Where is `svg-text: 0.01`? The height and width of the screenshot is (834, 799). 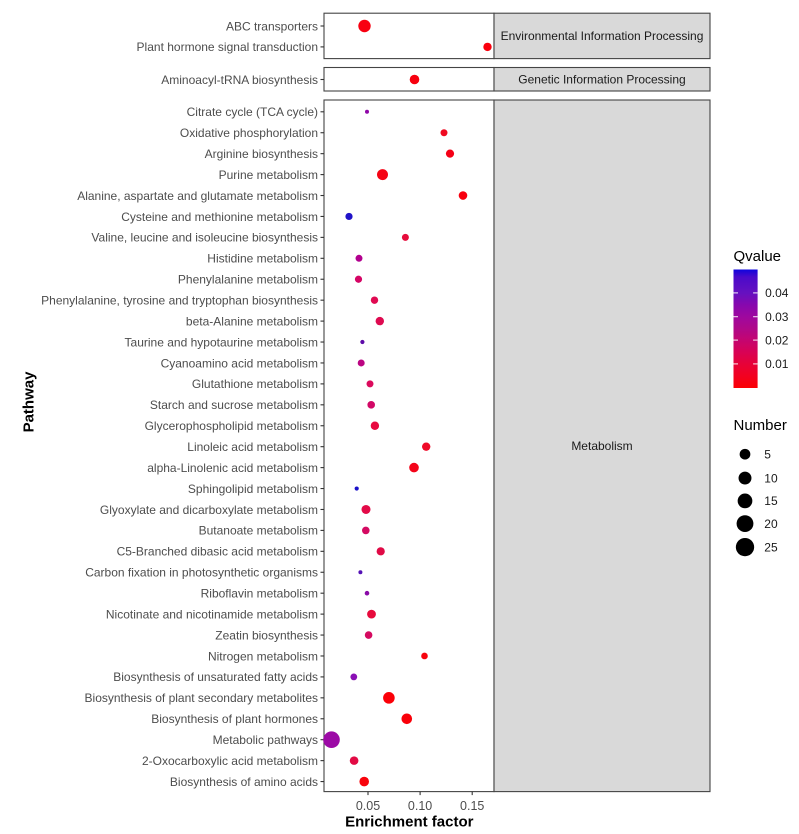
svg-text: 0.01 is located at coordinates (777, 364).